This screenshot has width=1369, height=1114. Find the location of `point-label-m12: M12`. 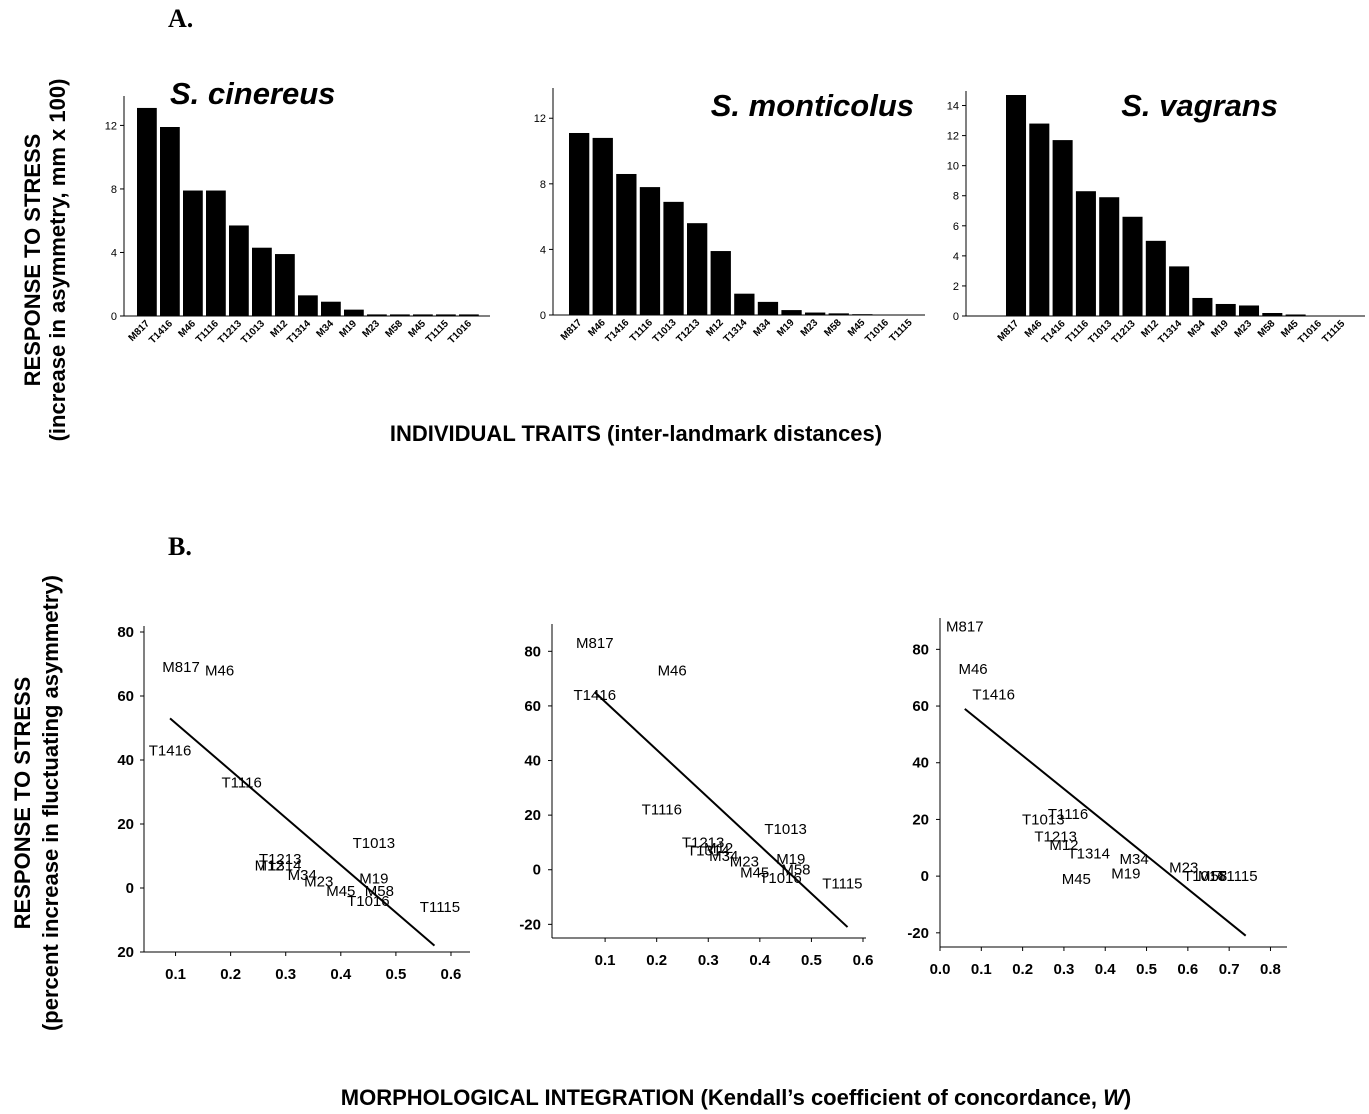

point-label-m12: M12 is located at coordinates (718, 848).